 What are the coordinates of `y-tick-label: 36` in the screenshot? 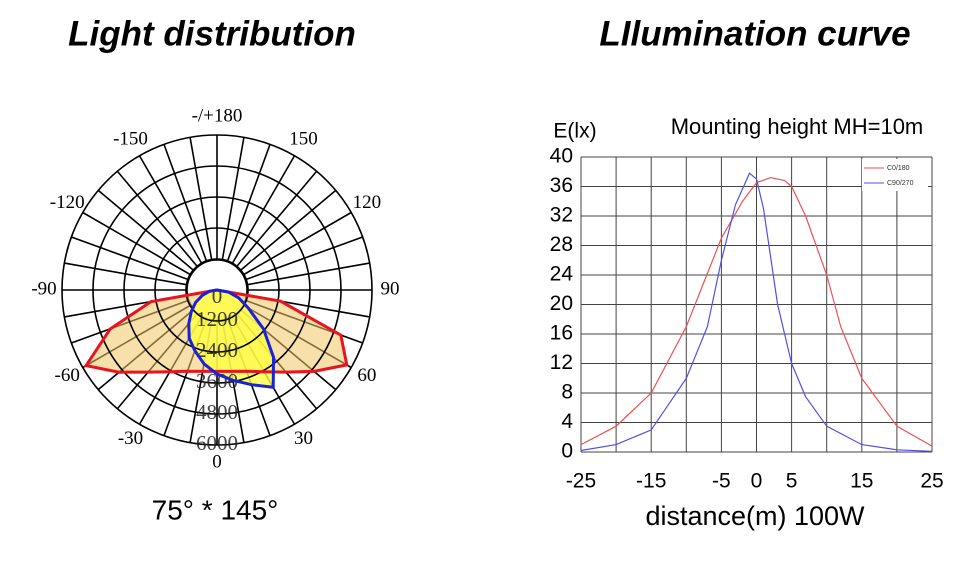 It's located at (561, 185).